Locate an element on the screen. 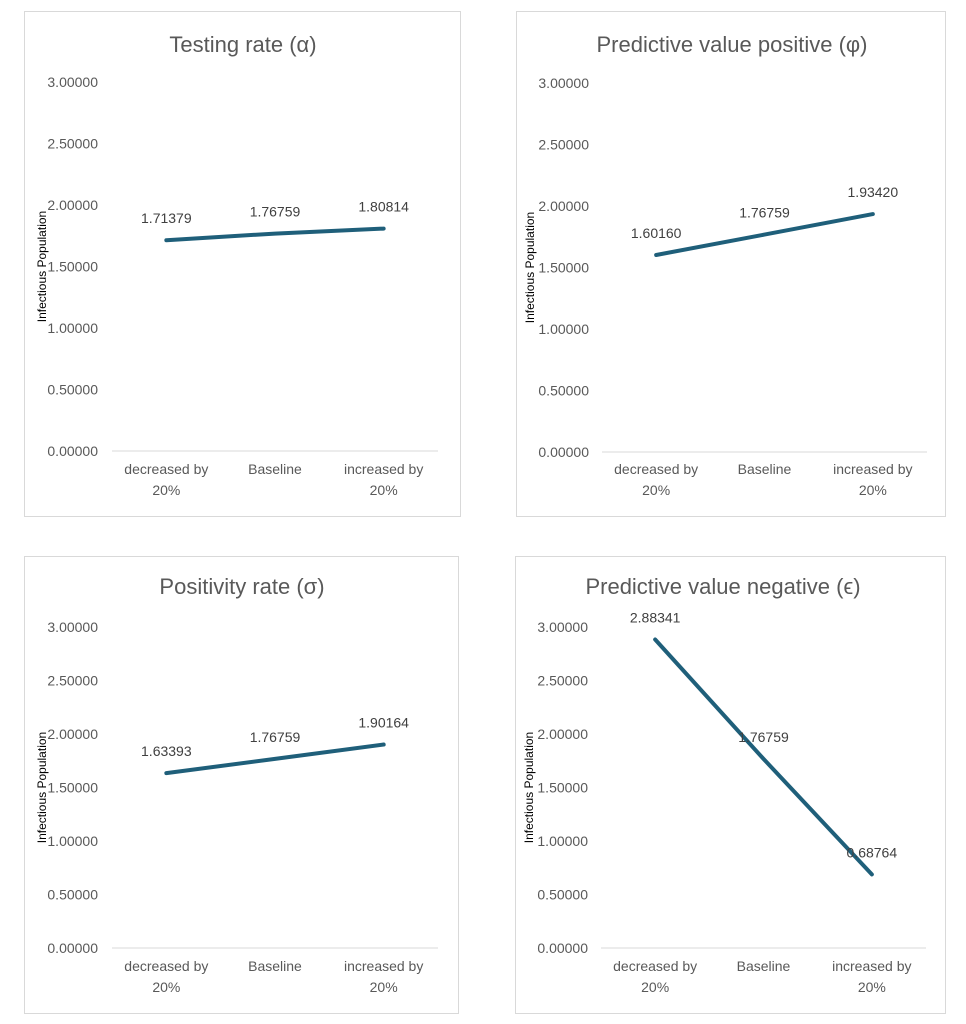 The width and height of the screenshot is (966, 1024). data-label: 1.71379 is located at coordinates (166, 218).